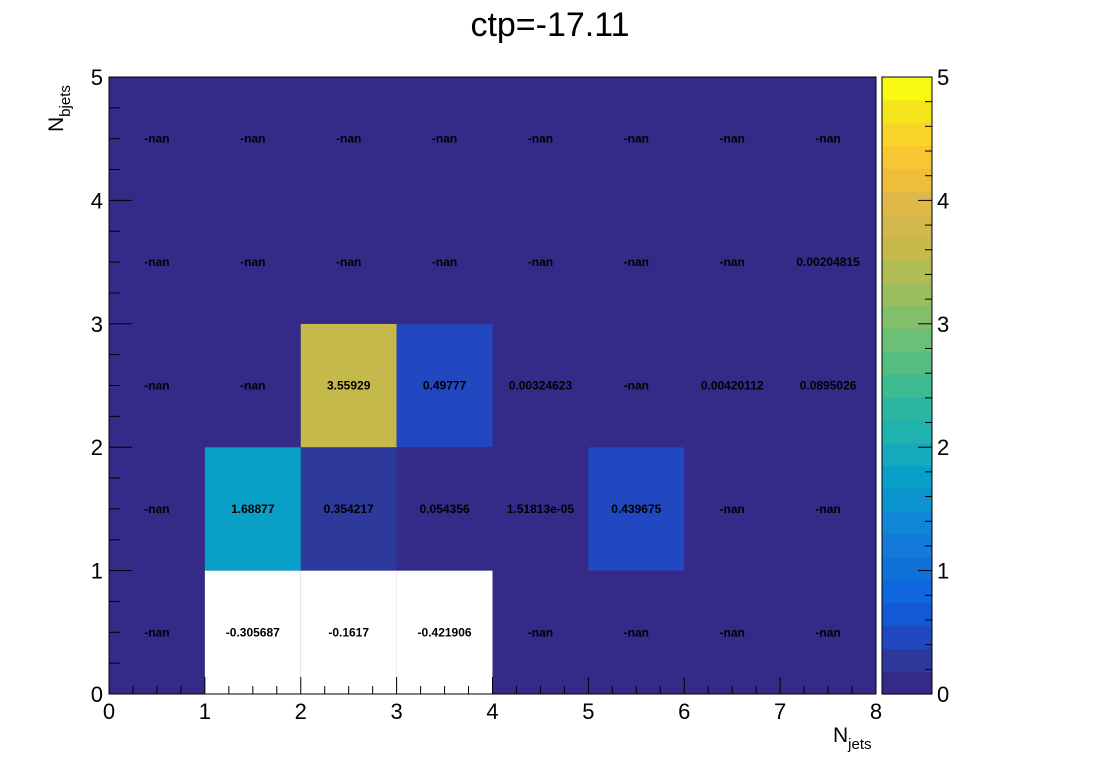 Image resolution: width=1096 pixels, height=772 pixels. Describe the element at coordinates (397, 711) in the screenshot. I see `x-tick-label: 3` at that location.